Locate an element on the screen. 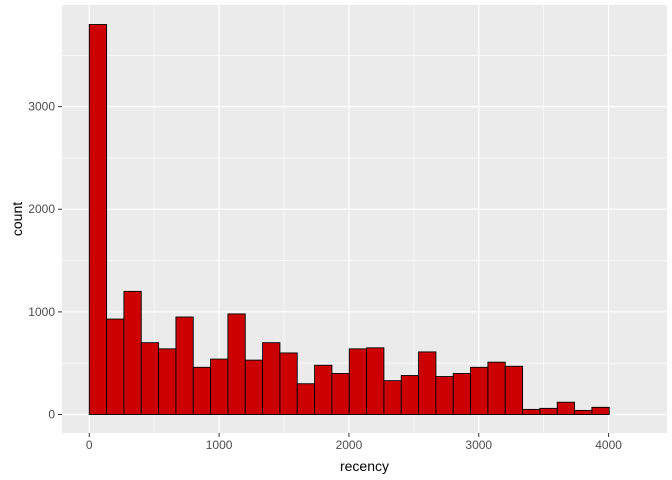 This screenshot has width=672, height=480. x-tick-label: 4000 is located at coordinates (608, 445).